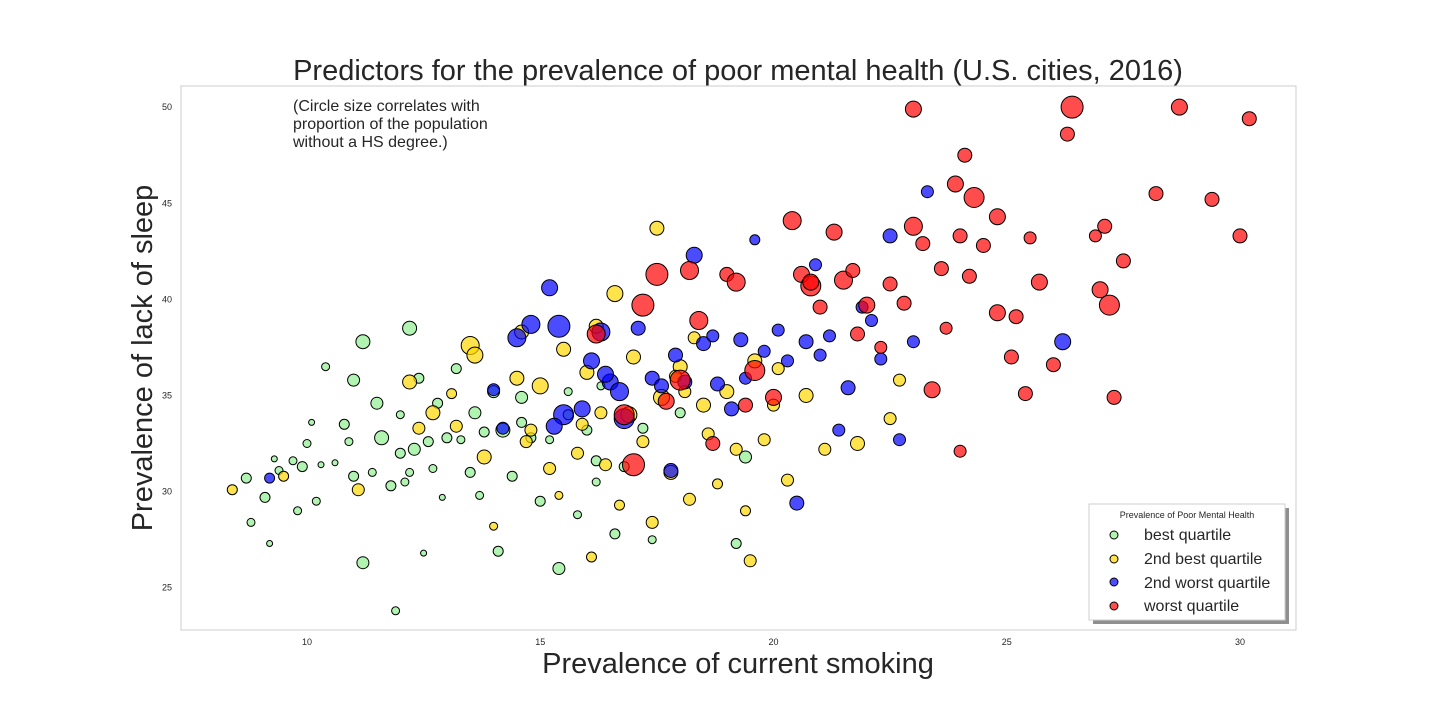  I want to click on x-tick-label: 20, so click(773, 642).